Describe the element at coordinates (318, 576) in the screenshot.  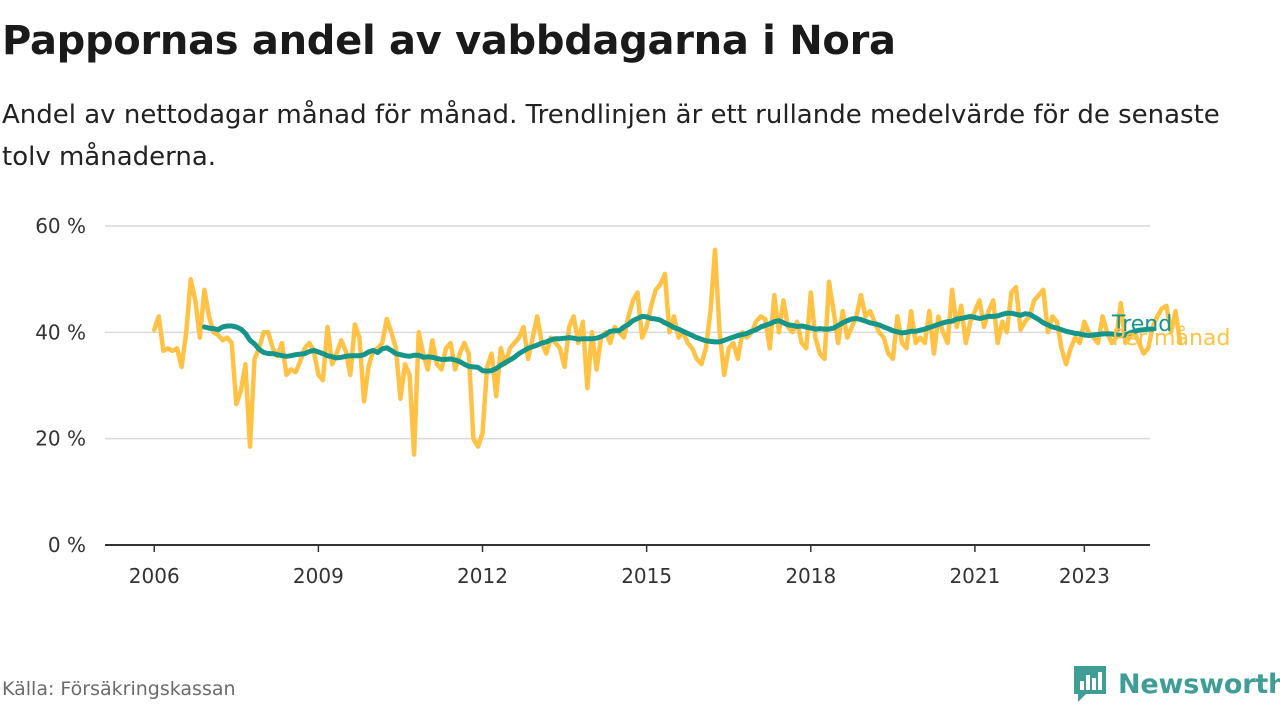
I see `x-tick-label: 2009` at that location.